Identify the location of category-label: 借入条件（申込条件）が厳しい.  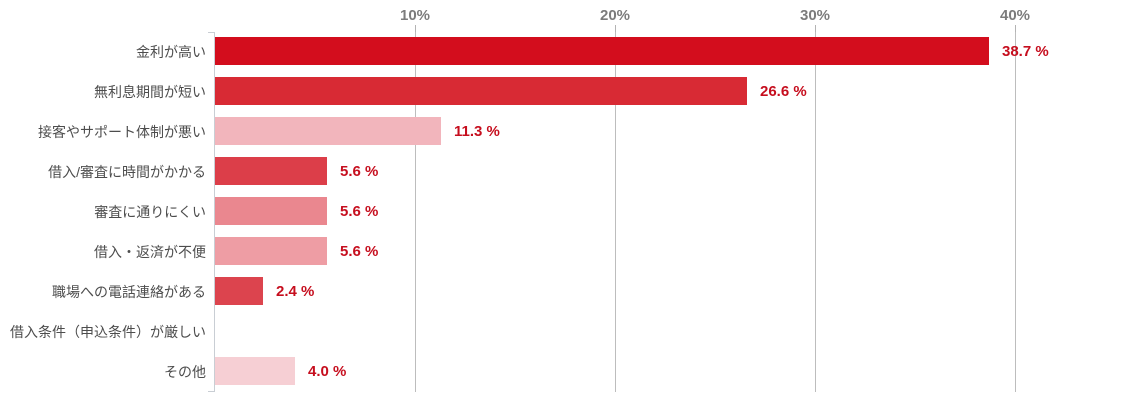
(108, 332).